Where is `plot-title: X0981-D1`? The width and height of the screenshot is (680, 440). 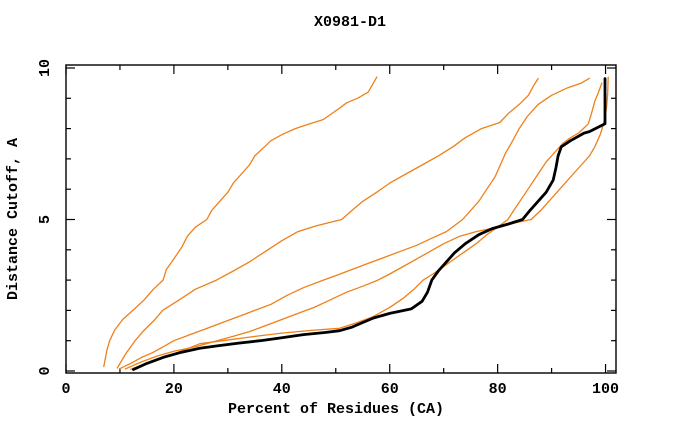
plot-title: X0981-D1 is located at coordinates (350, 22).